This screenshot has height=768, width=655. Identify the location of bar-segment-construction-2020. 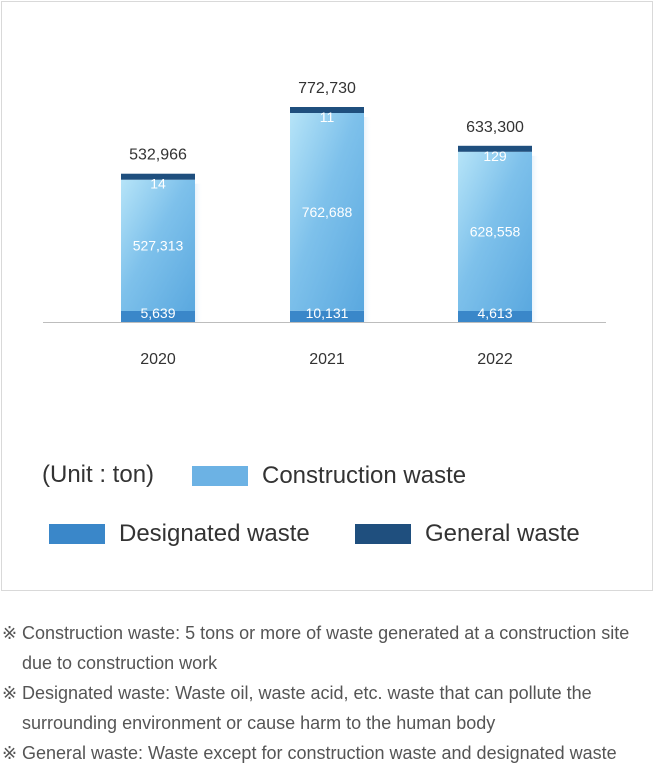
(158, 245).